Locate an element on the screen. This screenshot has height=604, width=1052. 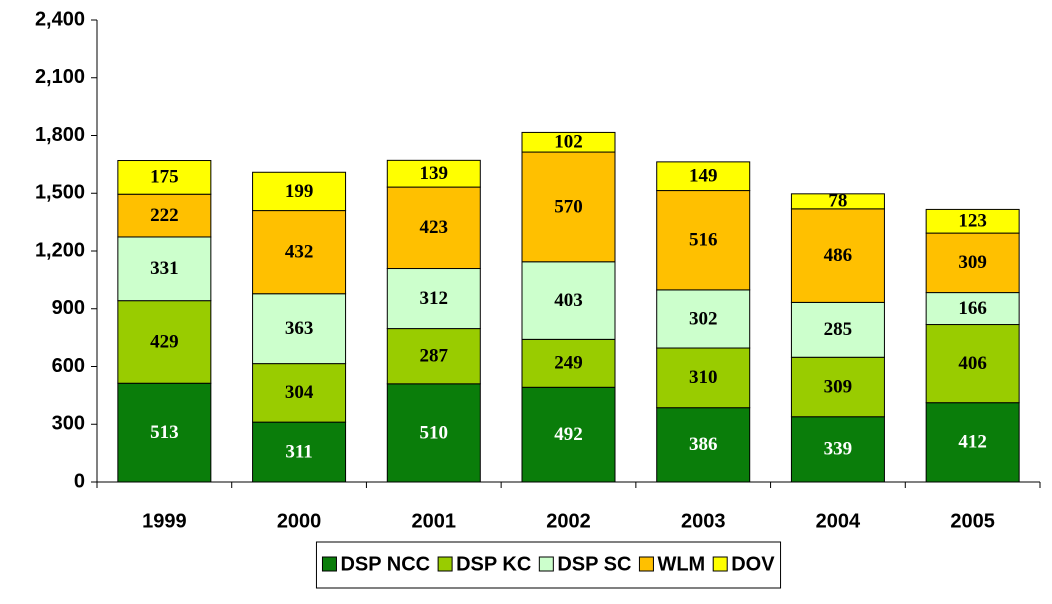
y-tick-label: 900 is located at coordinates (68, 308).